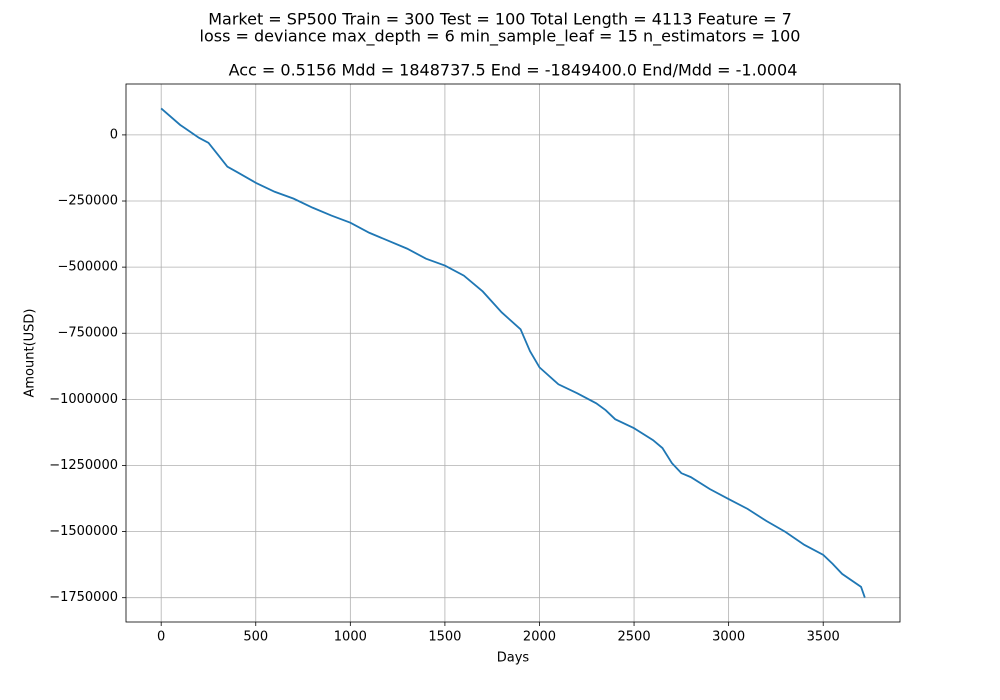 This screenshot has width=1000, height=700. Describe the element at coordinates (30, 352) in the screenshot. I see `y-axis-label: Amount(USD)` at that location.